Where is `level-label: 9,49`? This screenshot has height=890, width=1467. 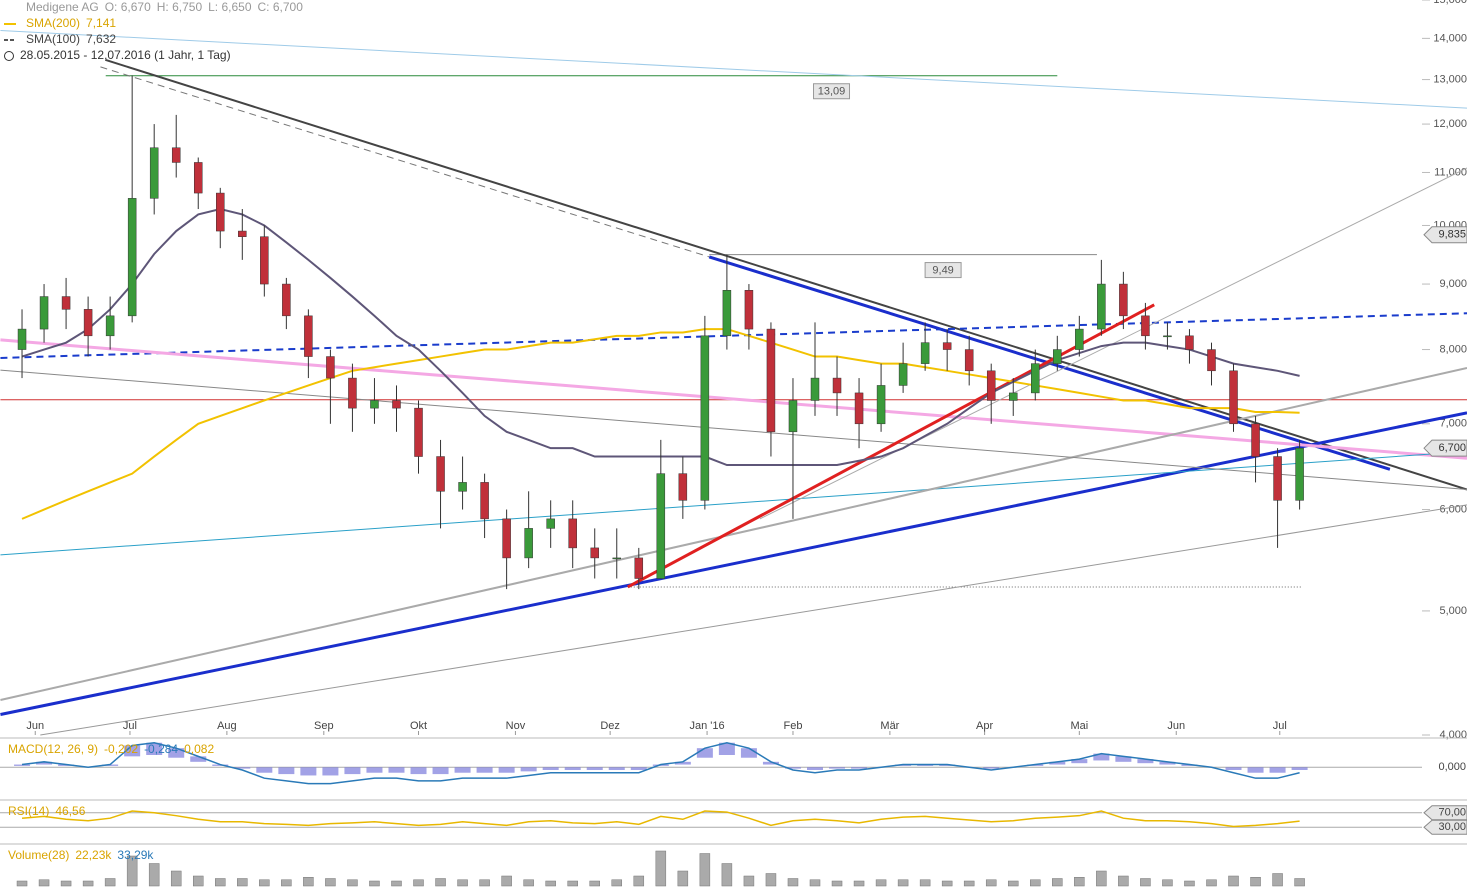 level-label: 9,49 is located at coordinates (942, 270).